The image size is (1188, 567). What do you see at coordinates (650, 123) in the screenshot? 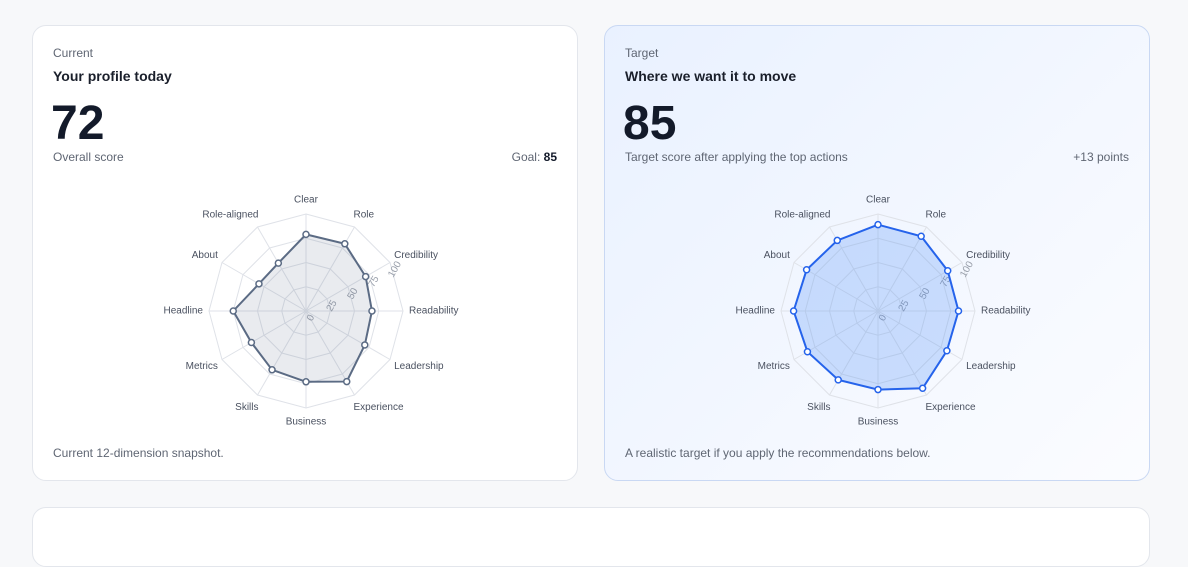
I see `score: 85` at bounding box center [650, 123].